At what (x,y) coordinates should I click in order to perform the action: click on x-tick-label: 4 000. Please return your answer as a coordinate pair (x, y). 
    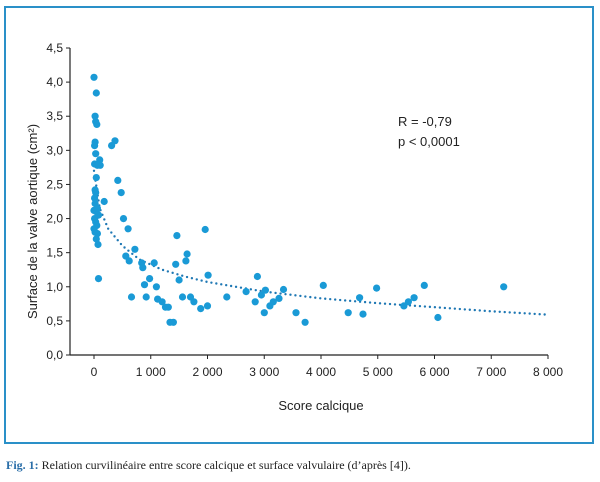
    Looking at the image, I should click on (321, 372).